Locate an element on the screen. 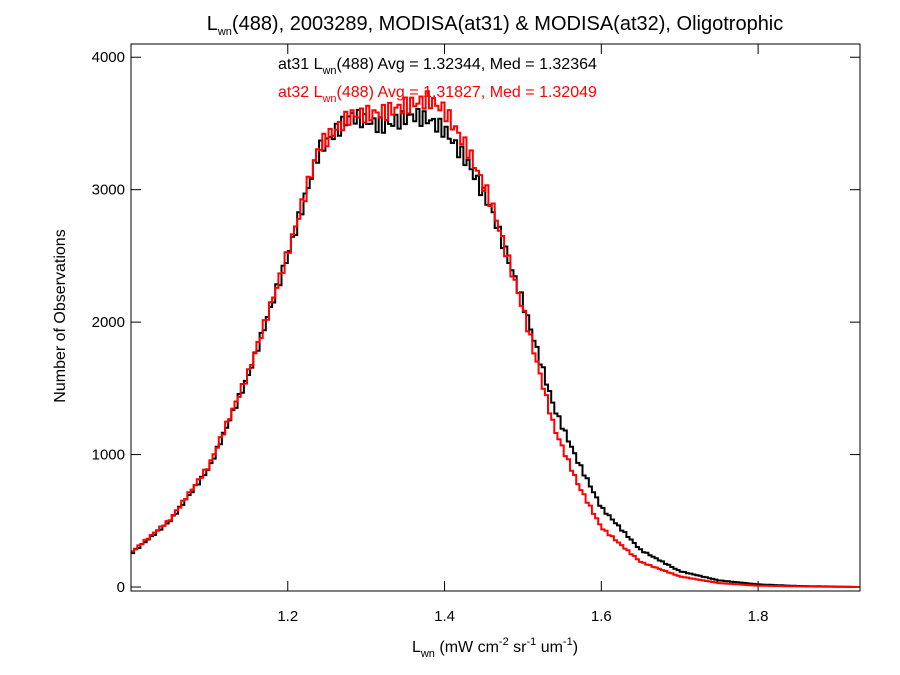  y-axis-label: Number of Observations is located at coordinates (60, 315).